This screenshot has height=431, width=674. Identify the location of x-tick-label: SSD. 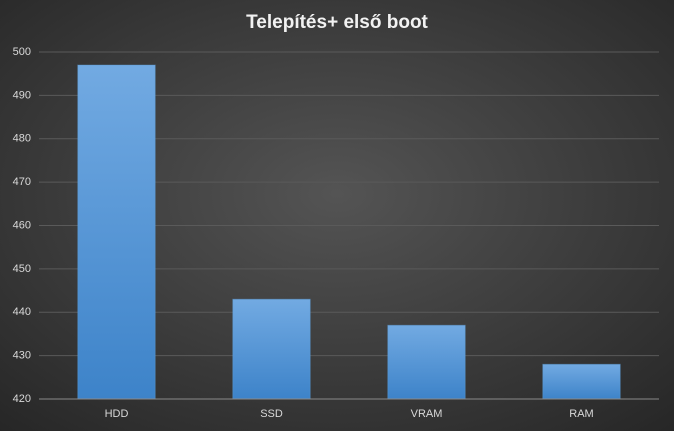
(271, 414).